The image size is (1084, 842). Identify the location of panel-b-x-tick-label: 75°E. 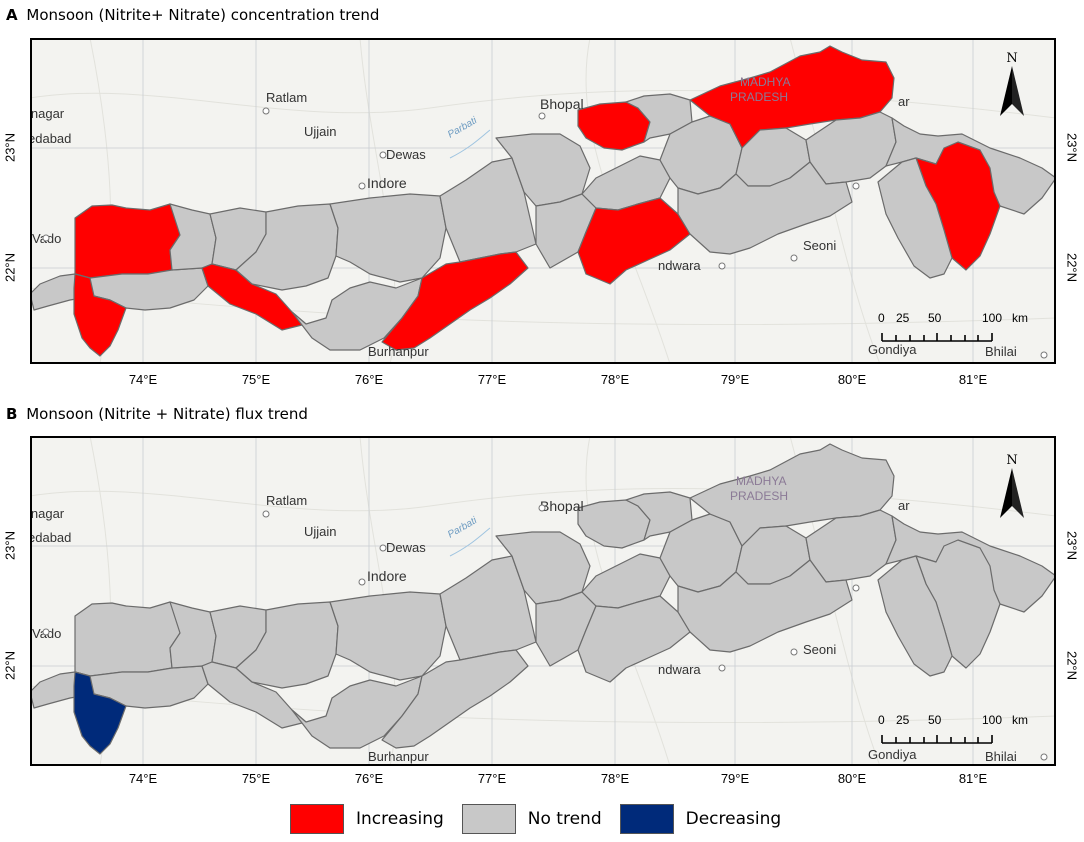
(256, 778).